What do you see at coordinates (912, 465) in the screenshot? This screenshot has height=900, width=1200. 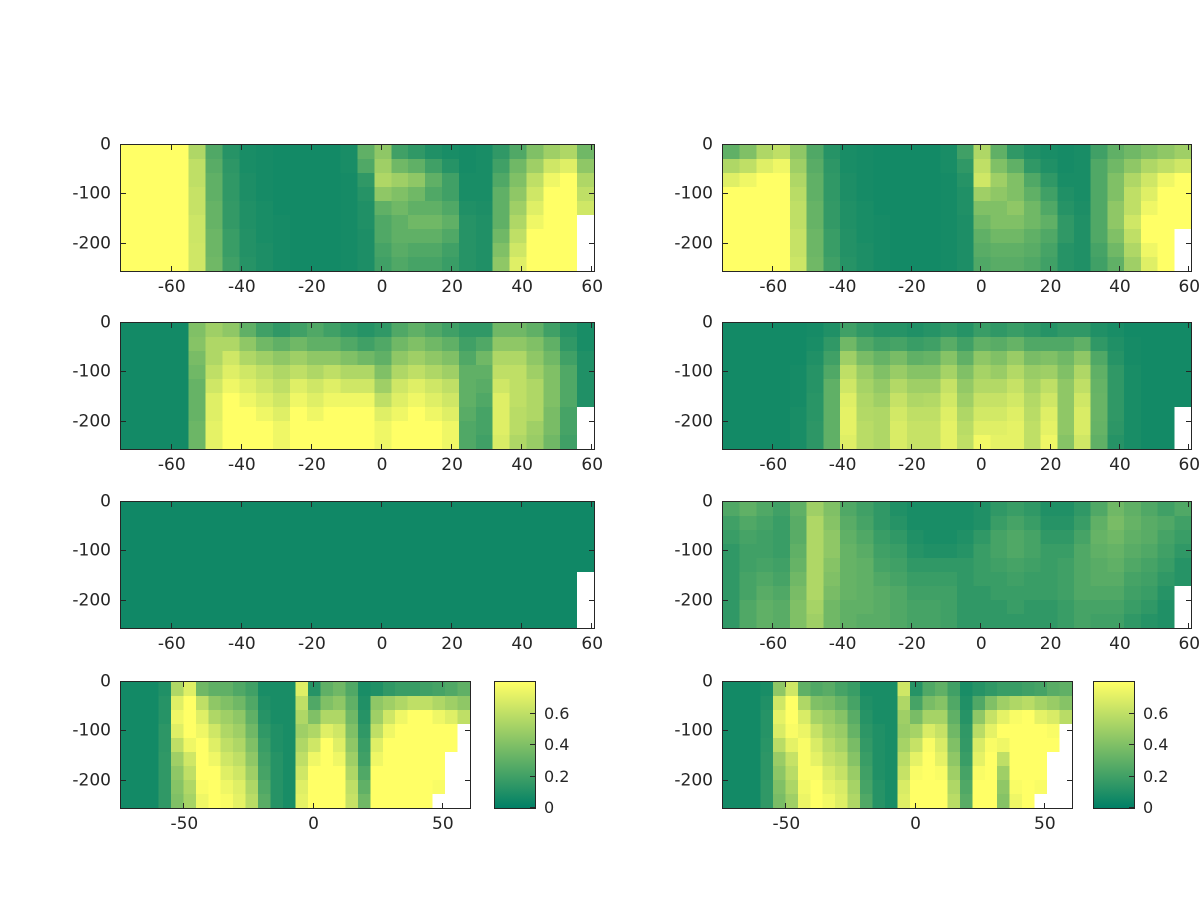 I see `x-tick-label: -20` at bounding box center [912, 465].